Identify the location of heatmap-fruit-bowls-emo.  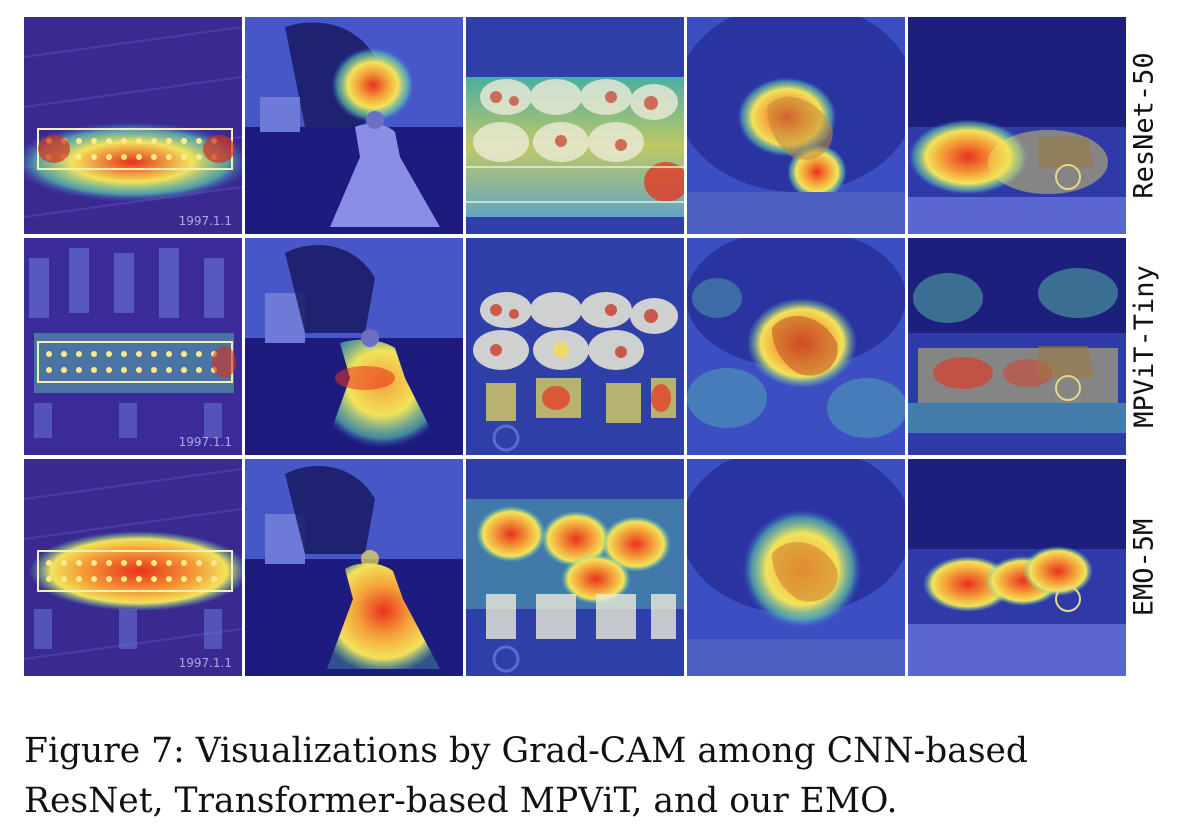
(575, 567).